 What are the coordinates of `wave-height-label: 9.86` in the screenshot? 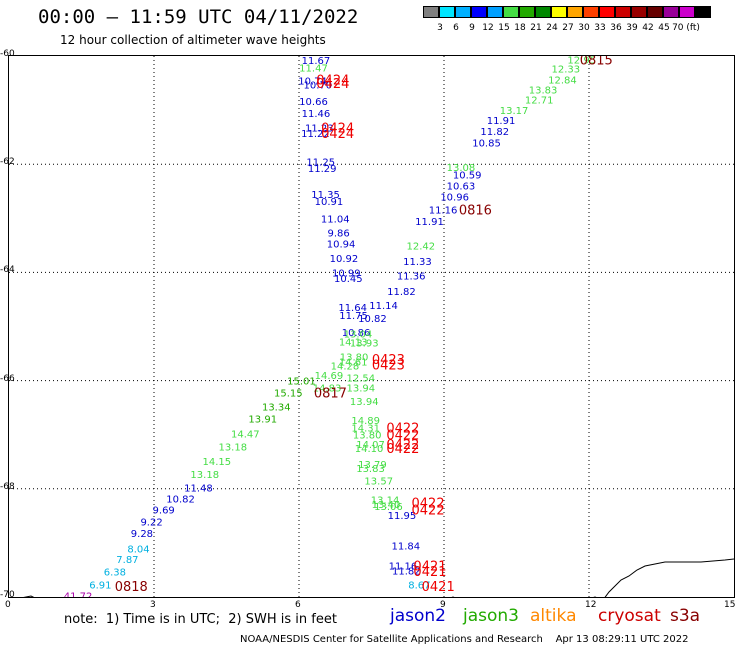 It's located at (339, 233).